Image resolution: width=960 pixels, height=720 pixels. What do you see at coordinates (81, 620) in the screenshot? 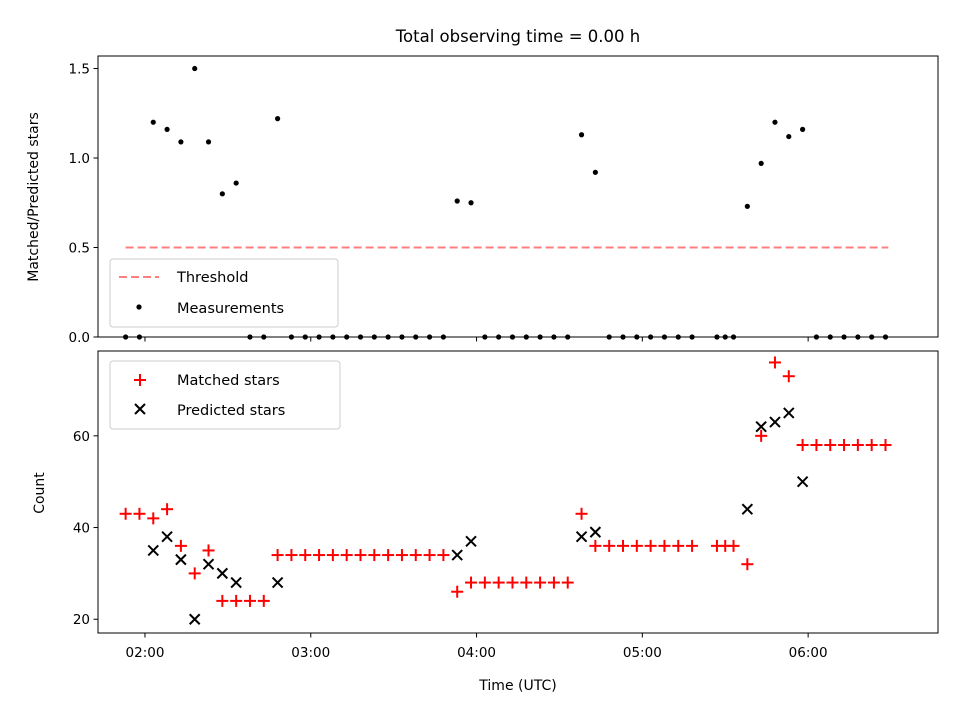
I see `bottom-y-tick-label: 20` at bounding box center [81, 620].